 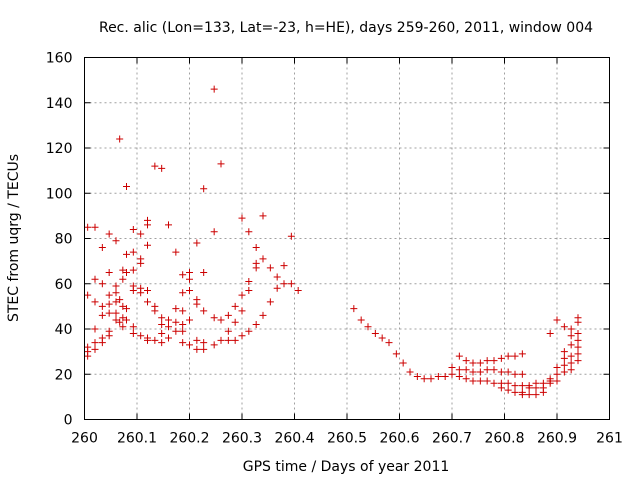 I want to click on y-tick-label: 60, so click(x=64, y=285).